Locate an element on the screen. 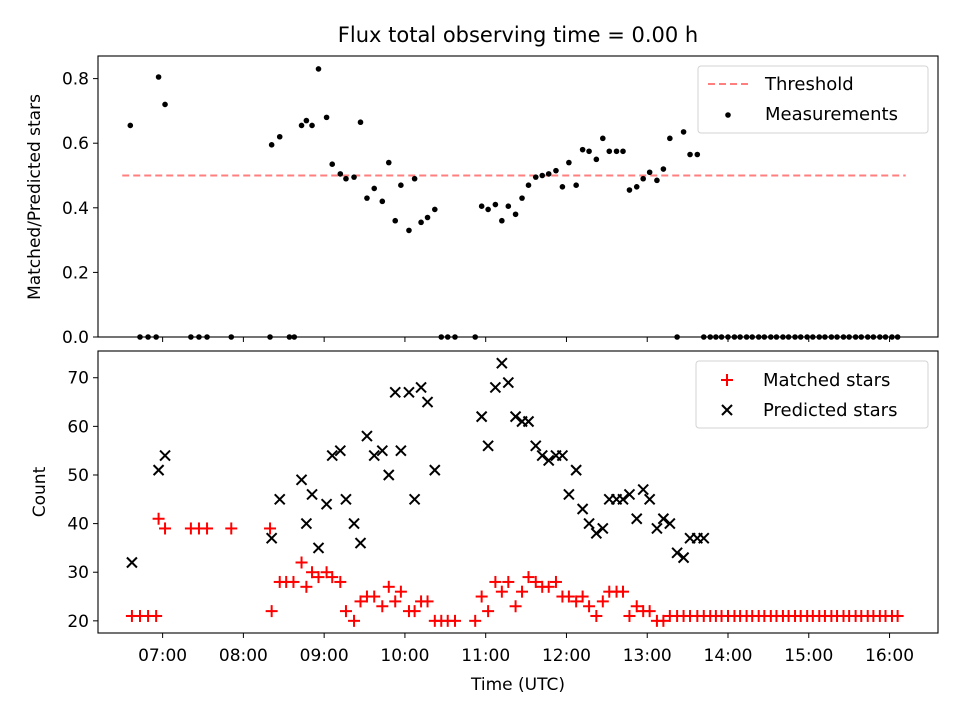 Image resolution: width=960 pixels, height=720 pixels. legend-measurements-label: Measurements is located at coordinates (831, 114).